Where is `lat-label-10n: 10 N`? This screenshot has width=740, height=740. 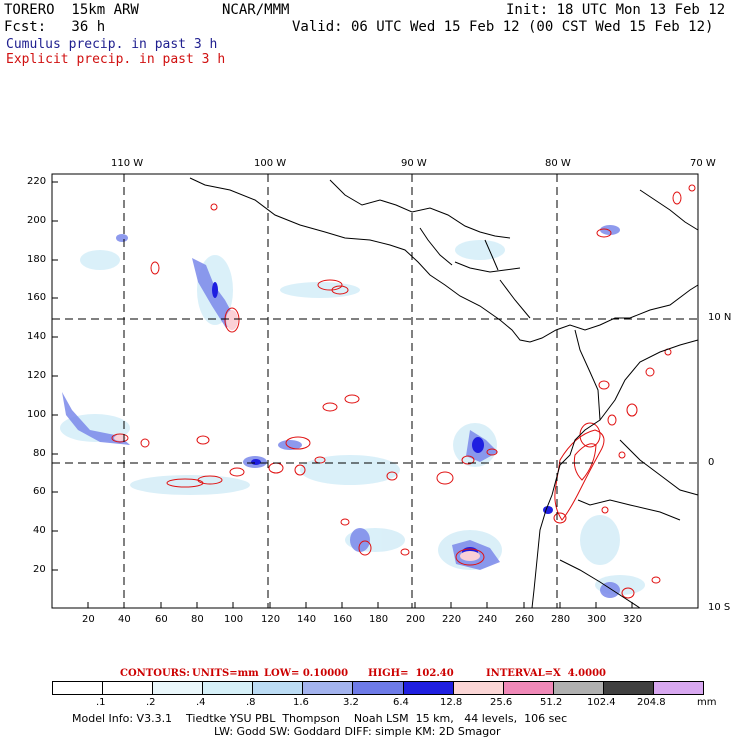 lat-label-10n: 10 N is located at coordinates (720, 317).